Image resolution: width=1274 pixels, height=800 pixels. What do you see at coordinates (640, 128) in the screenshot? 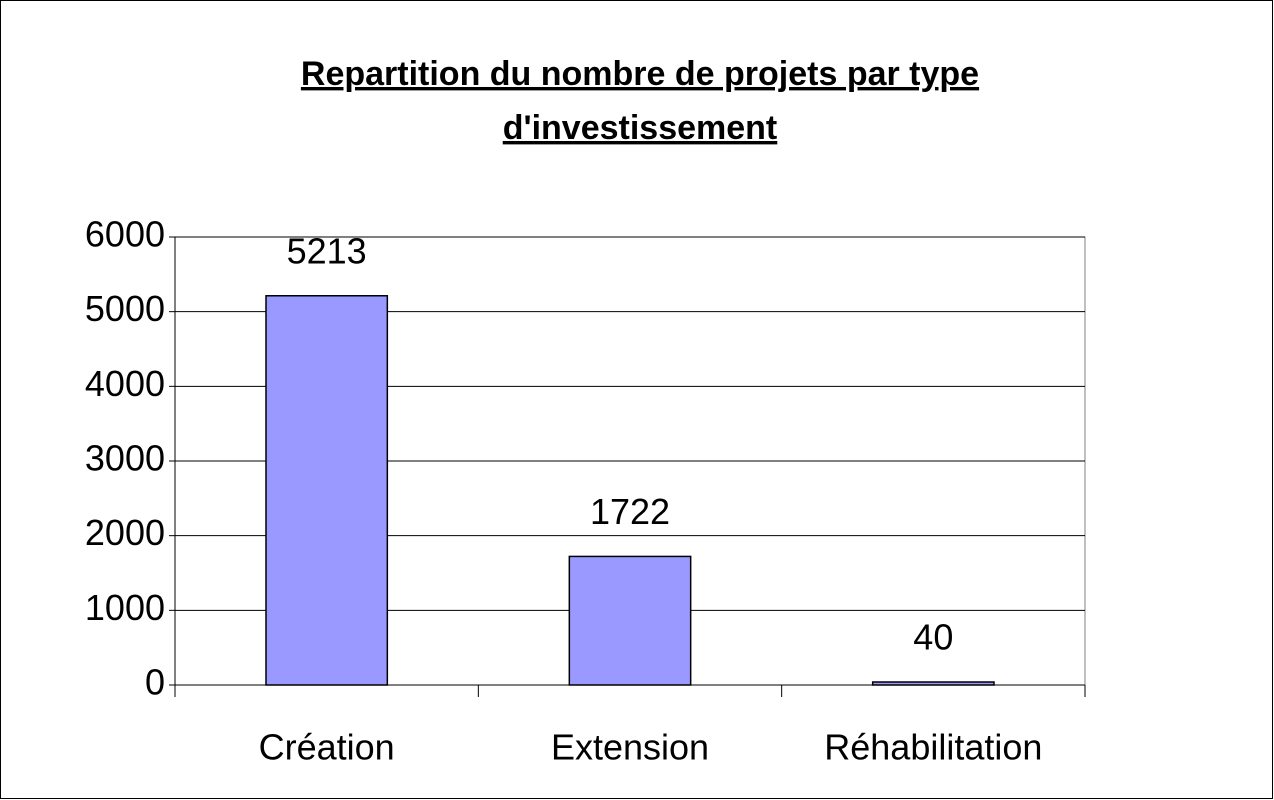
I see `chart-title: d'investissement` at bounding box center [640, 128].